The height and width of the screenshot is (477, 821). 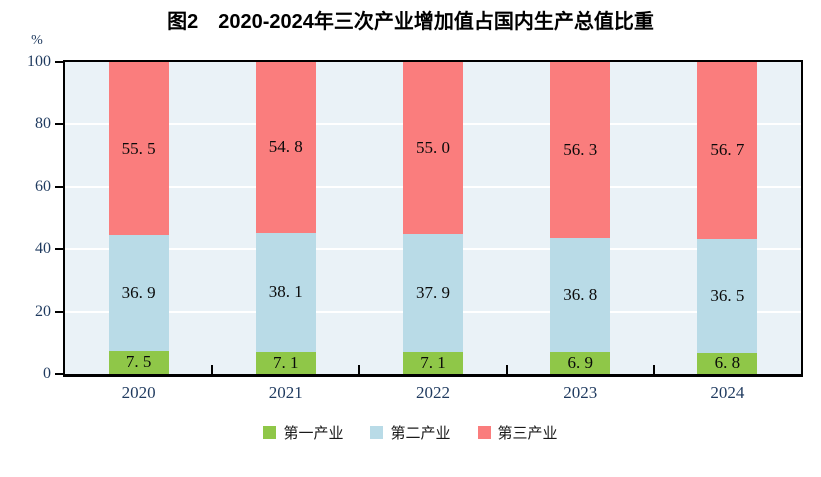 I want to click on bar-value-label: 7. 5, so click(x=138, y=362).